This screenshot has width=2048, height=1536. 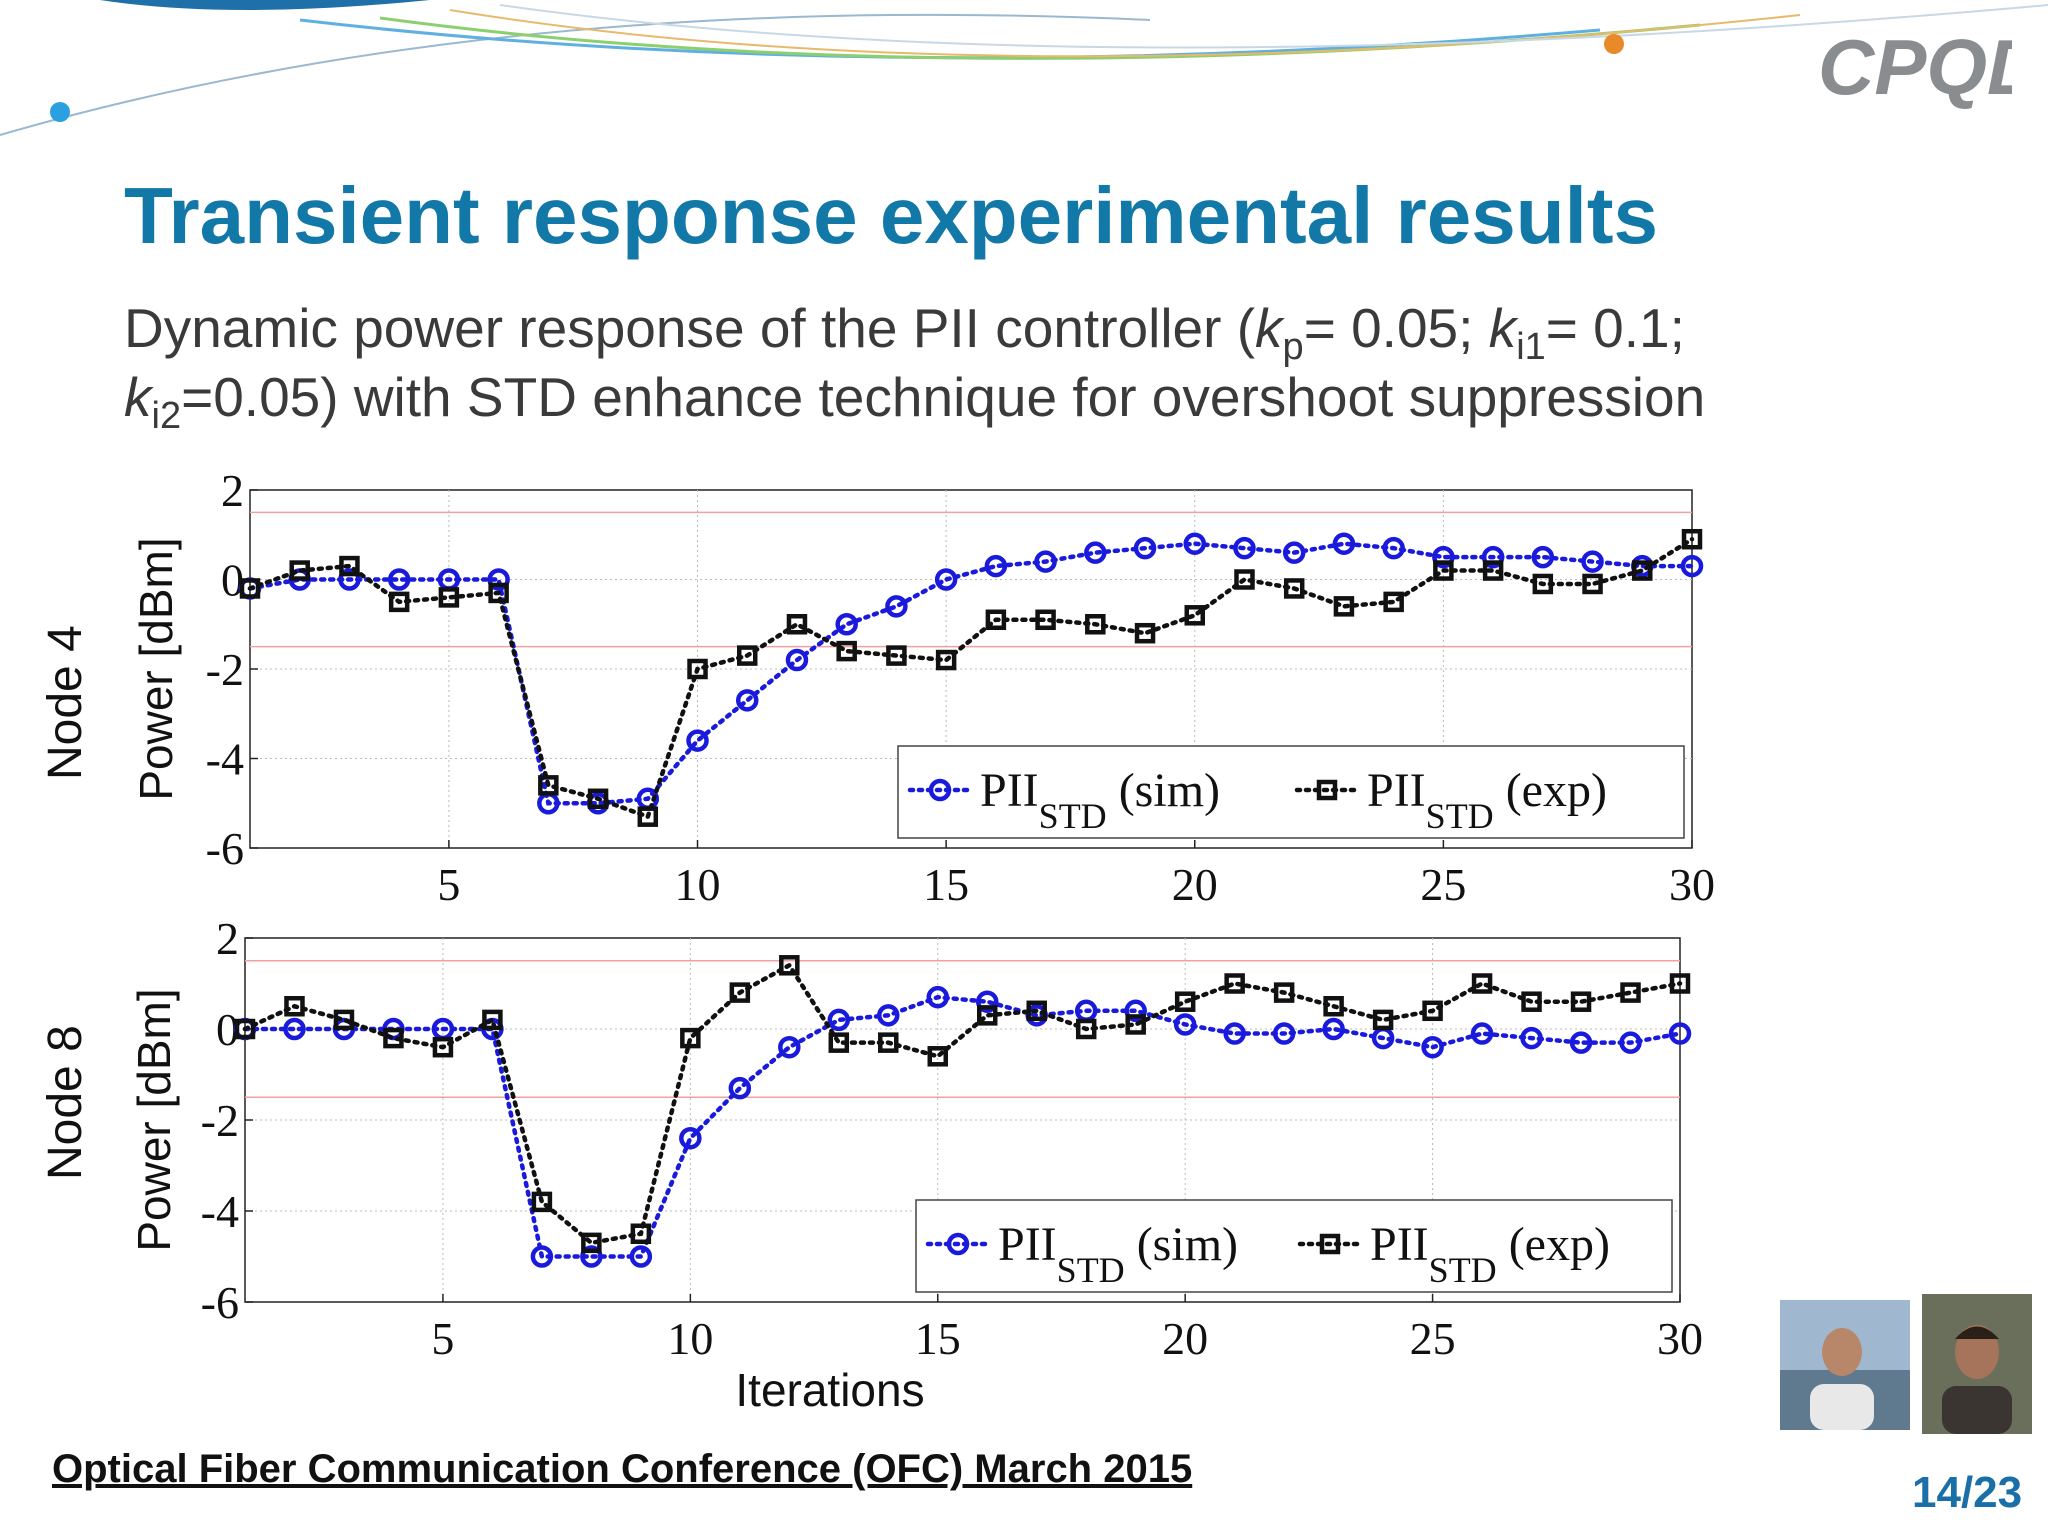 What do you see at coordinates (1293, 347) in the screenshot?
I see `kp-subscript: p` at bounding box center [1293, 347].